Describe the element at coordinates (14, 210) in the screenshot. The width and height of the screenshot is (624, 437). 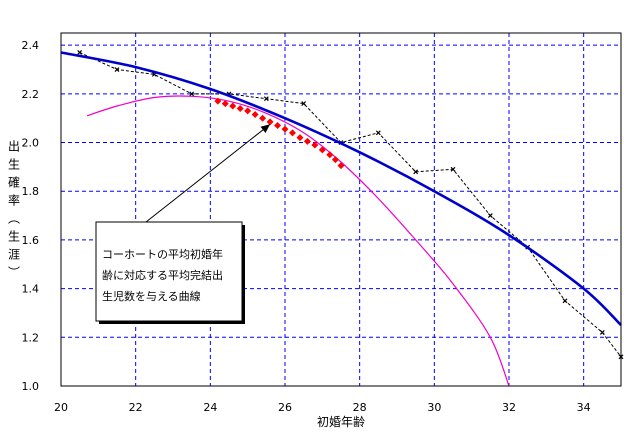
I see `y-axis-label: 出生確率︵生涯︶` at that location.